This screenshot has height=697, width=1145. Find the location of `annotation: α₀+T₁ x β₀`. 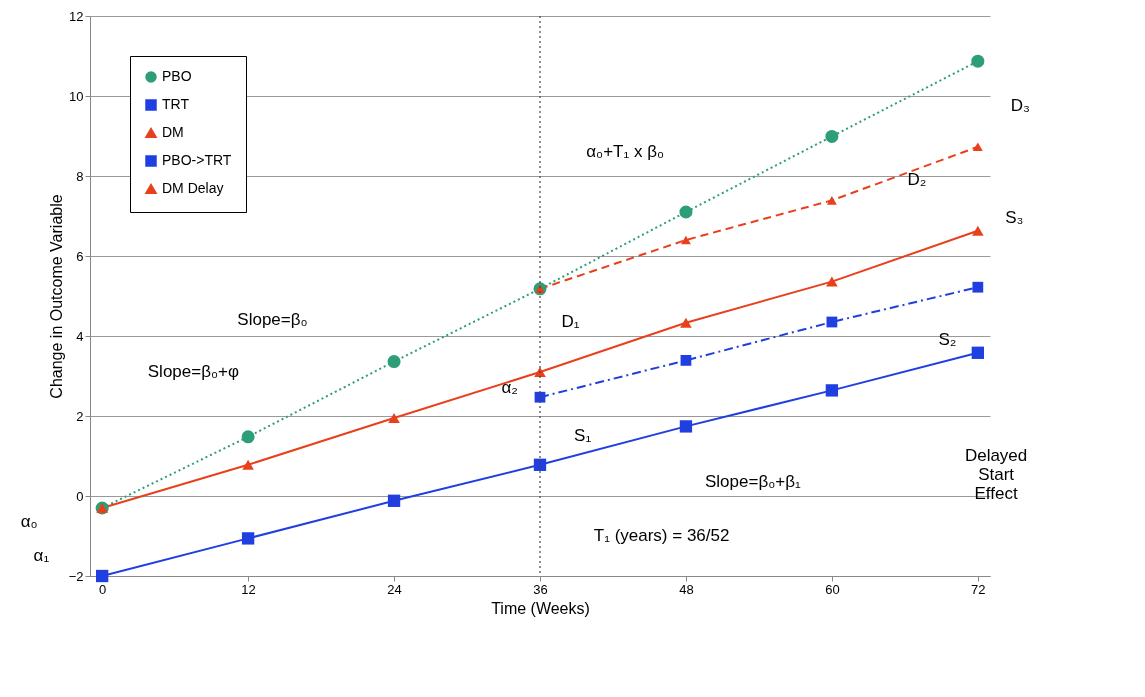

annotation: α₀+T₁ x β₀ is located at coordinates (625, 151).